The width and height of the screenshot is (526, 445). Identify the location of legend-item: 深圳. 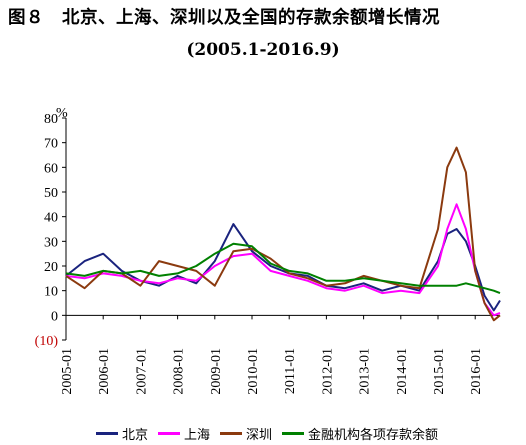
(246, 433).